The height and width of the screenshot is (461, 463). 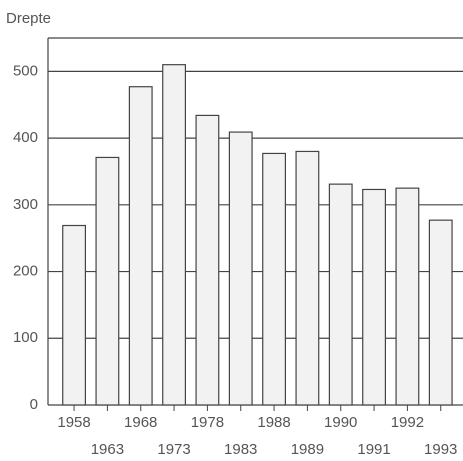 I want to click on y-tick-label: 400, so click(x=25, y=137).